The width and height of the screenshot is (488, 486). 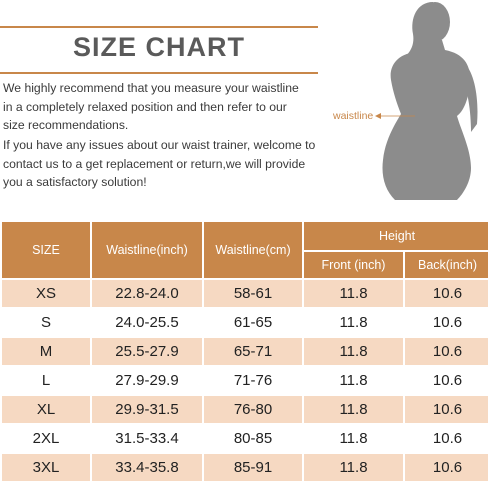 I want to click on side-arm-shape, so click(x=469, y=98).